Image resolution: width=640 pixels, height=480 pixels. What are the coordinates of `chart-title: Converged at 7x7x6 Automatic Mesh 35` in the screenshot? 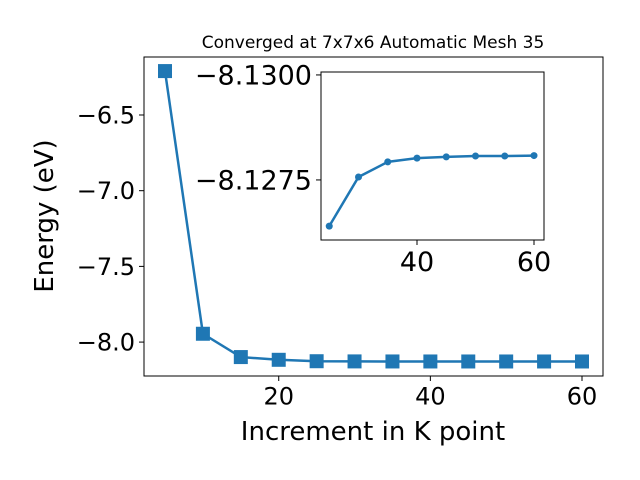 It's located at (373, 43).